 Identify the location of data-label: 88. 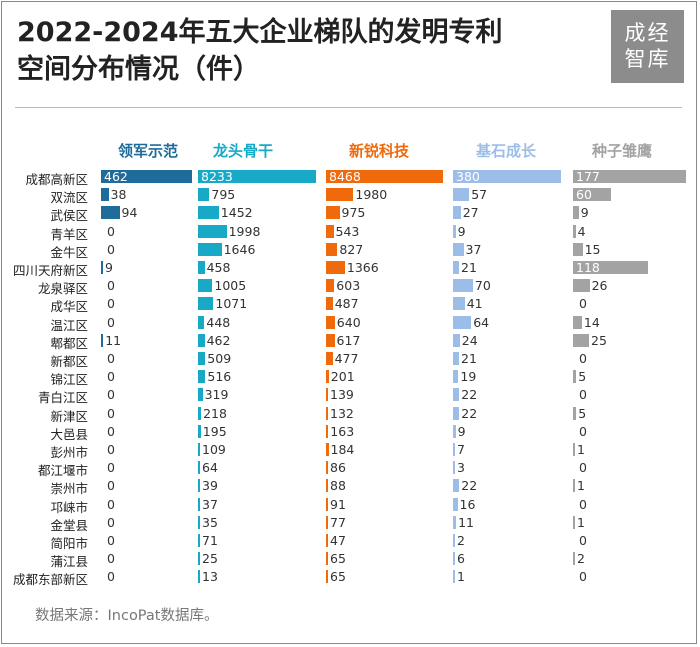
(338, 486).